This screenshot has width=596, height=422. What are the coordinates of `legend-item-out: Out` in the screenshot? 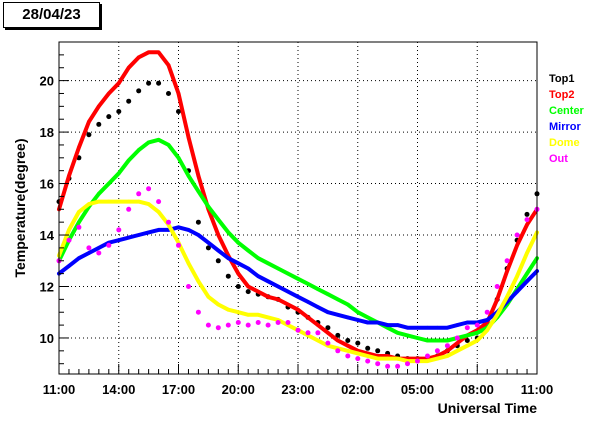 It's located at (558, 159).